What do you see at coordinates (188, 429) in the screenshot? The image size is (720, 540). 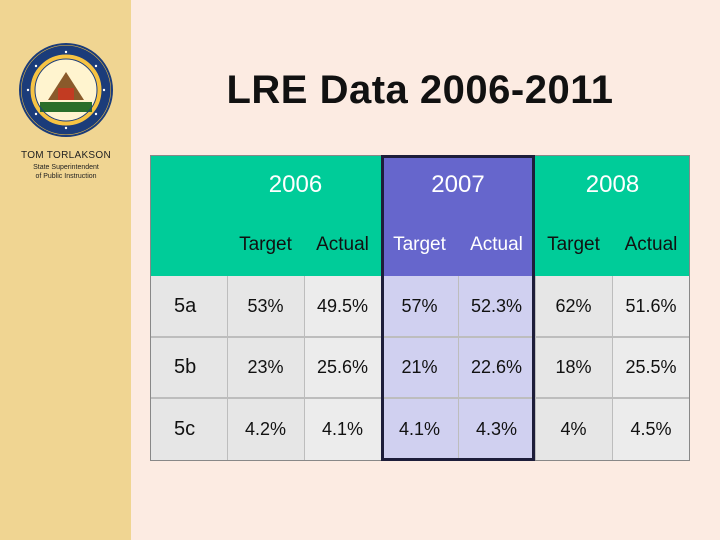 I see `row-label-5c: 5c` at bounding box center [188, 429].